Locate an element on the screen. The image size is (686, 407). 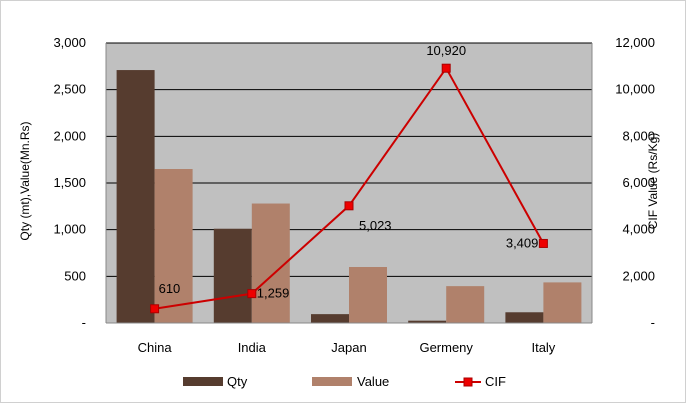
y2-tick-label: 6,000 is located at coordinates (638, 182).